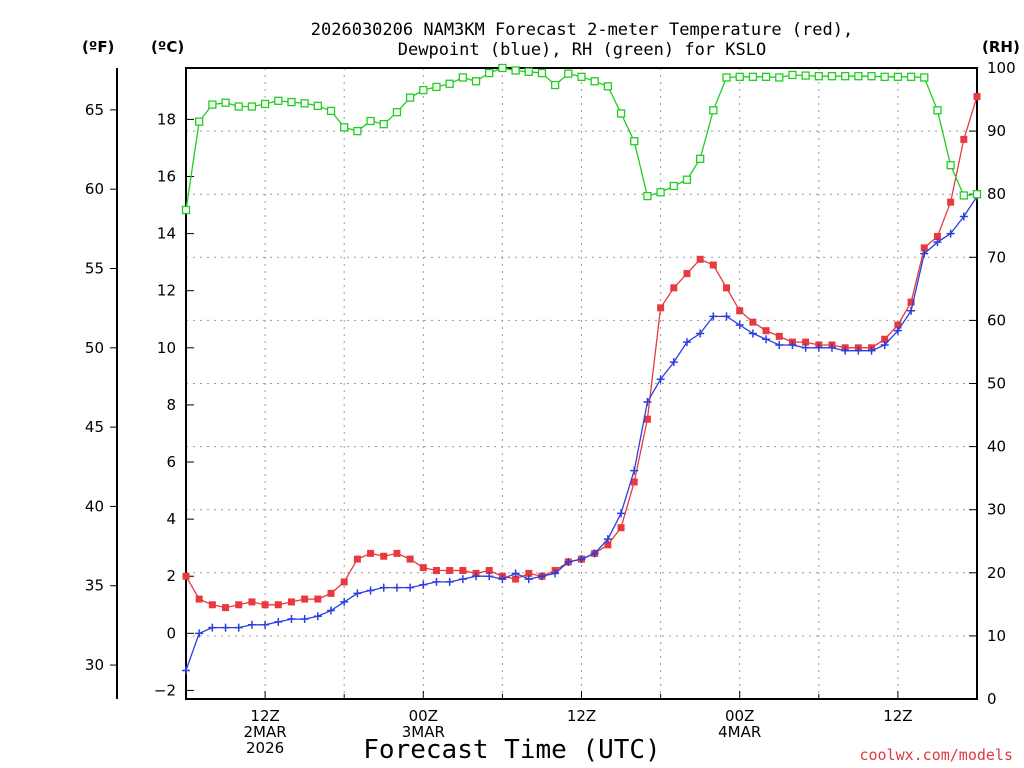 This screenshot has width=1024, height=768. Describe the element at coordinates (94, 665) in the screenshot. I see `fahrenheit-tick-label: 30` at that location.